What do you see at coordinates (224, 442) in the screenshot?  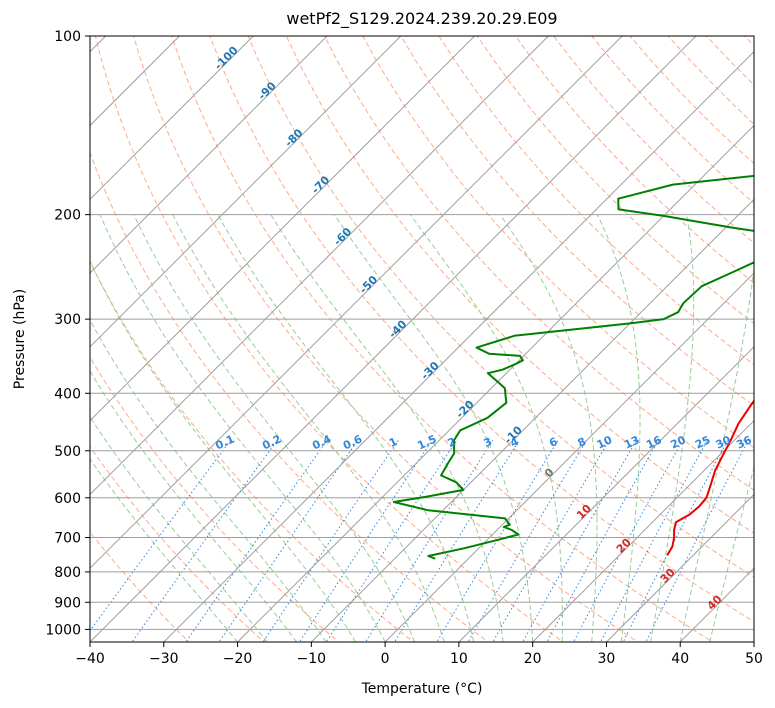 I see `mixing-ratio-label: 0.1` at bounding box center [224, 442].